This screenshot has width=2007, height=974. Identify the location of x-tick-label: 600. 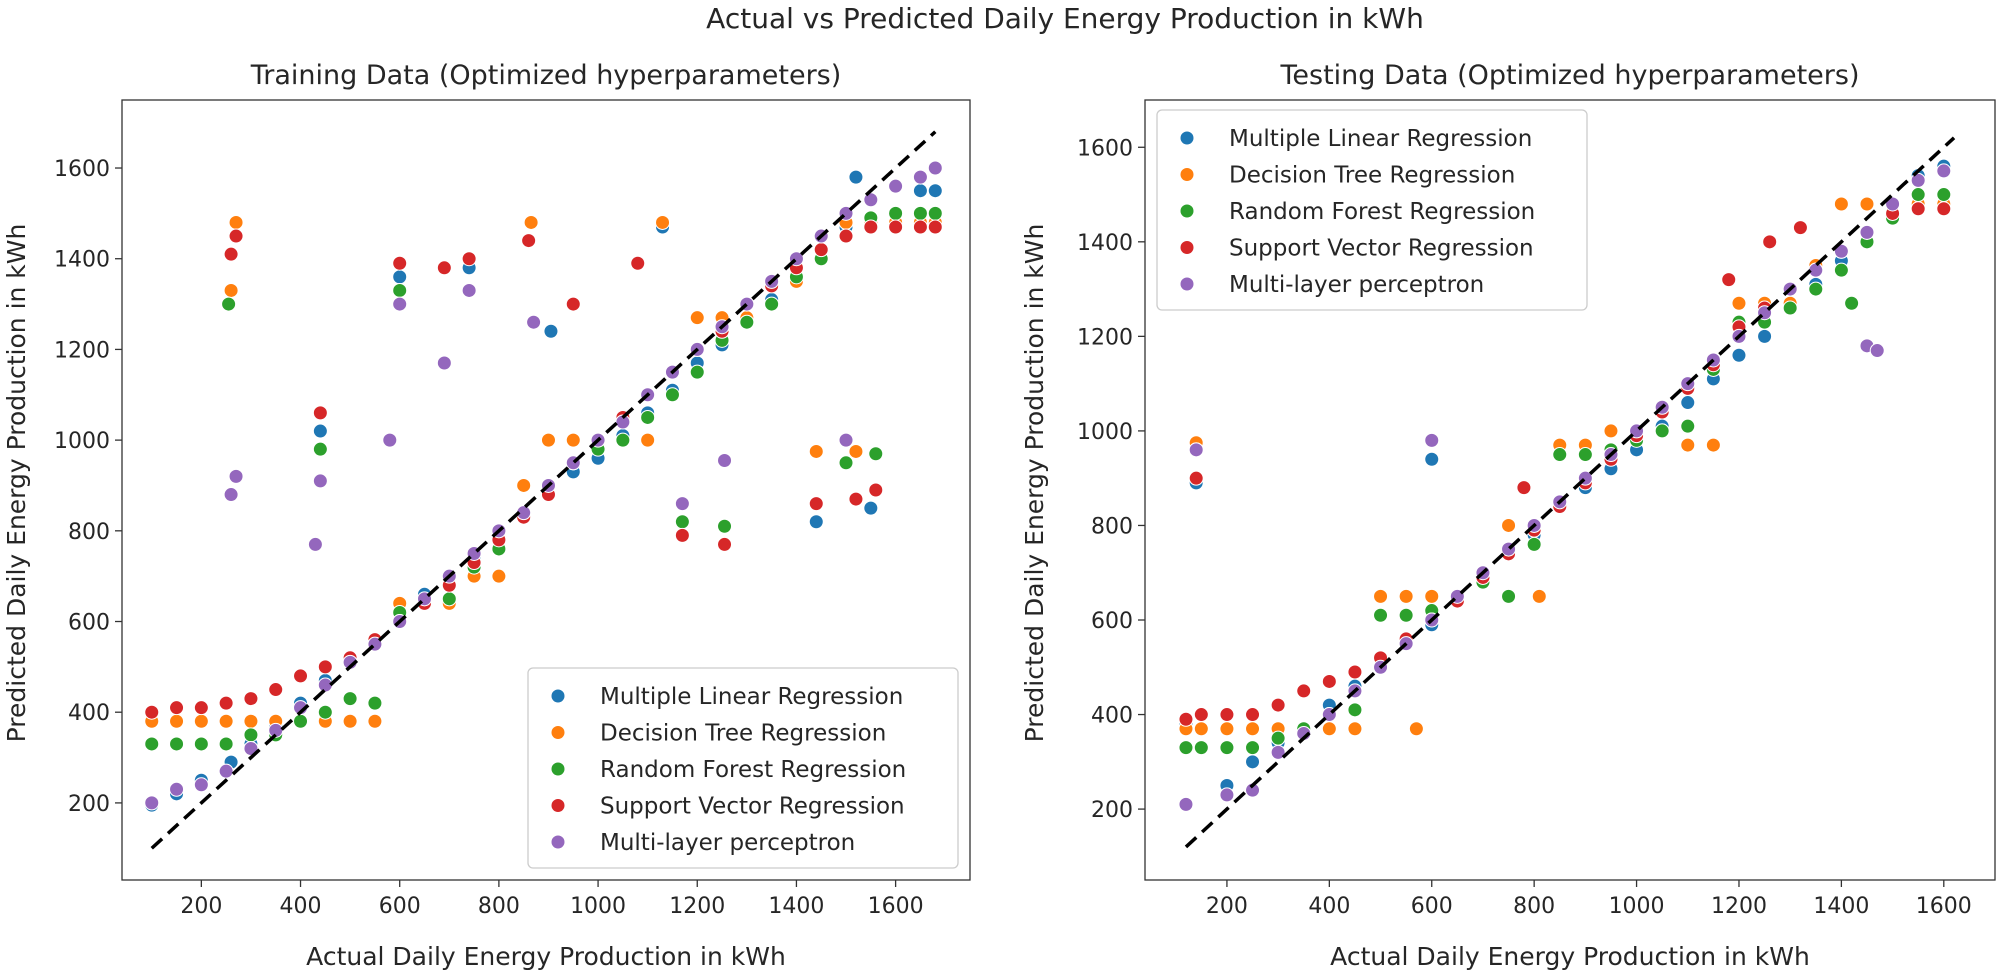
(400, 906).